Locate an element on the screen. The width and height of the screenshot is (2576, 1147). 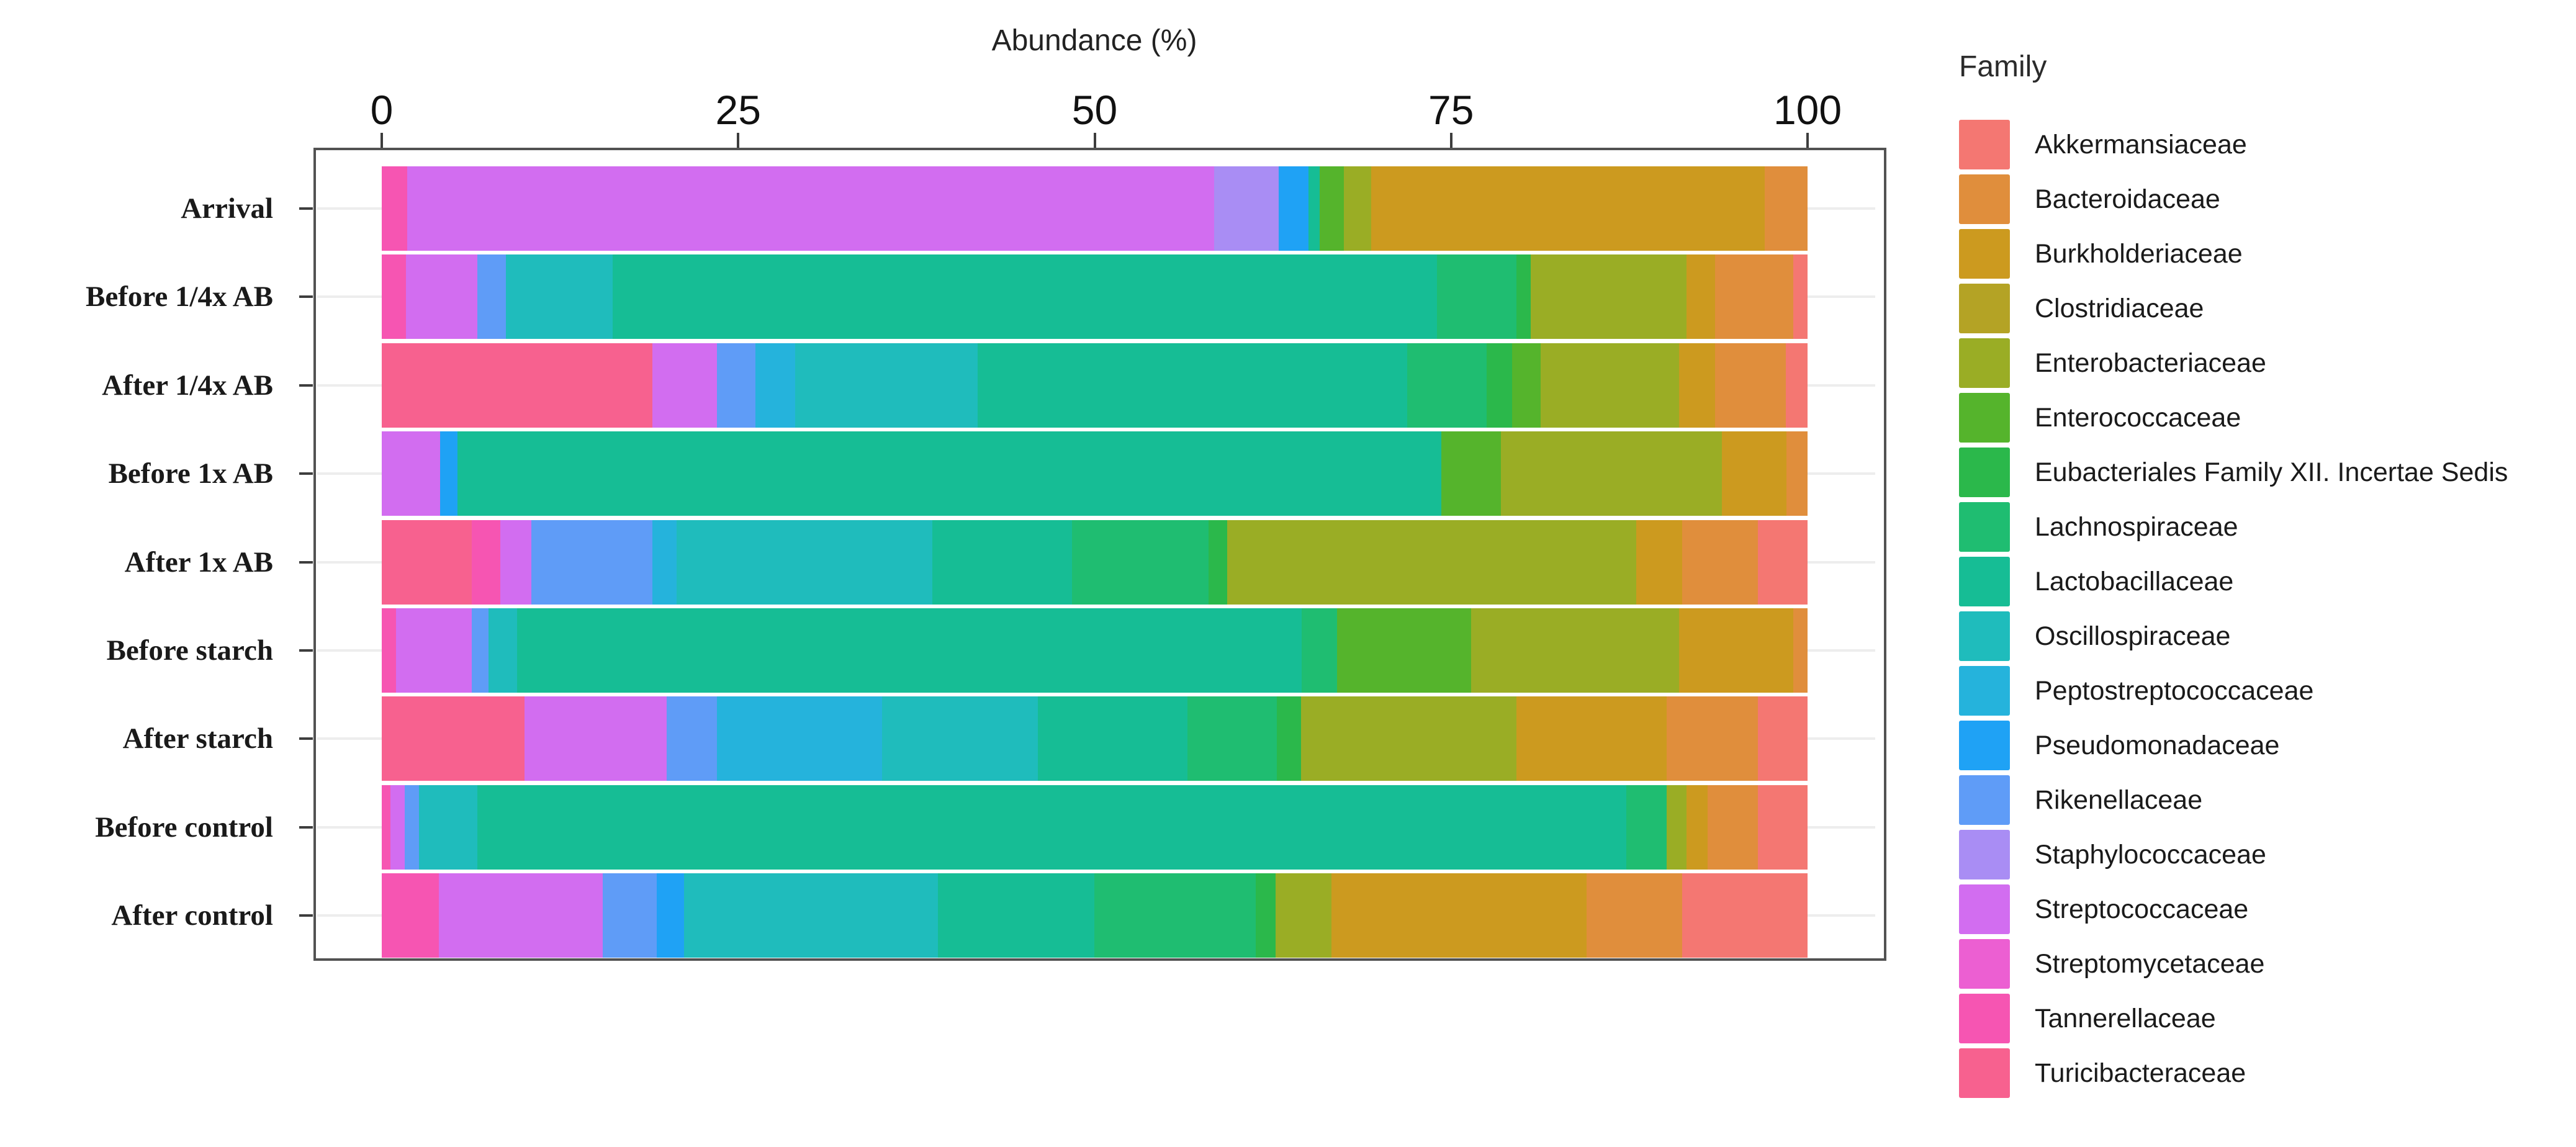
legend-item: Enterobacteriaceae is located at coordinates (2266, 363).